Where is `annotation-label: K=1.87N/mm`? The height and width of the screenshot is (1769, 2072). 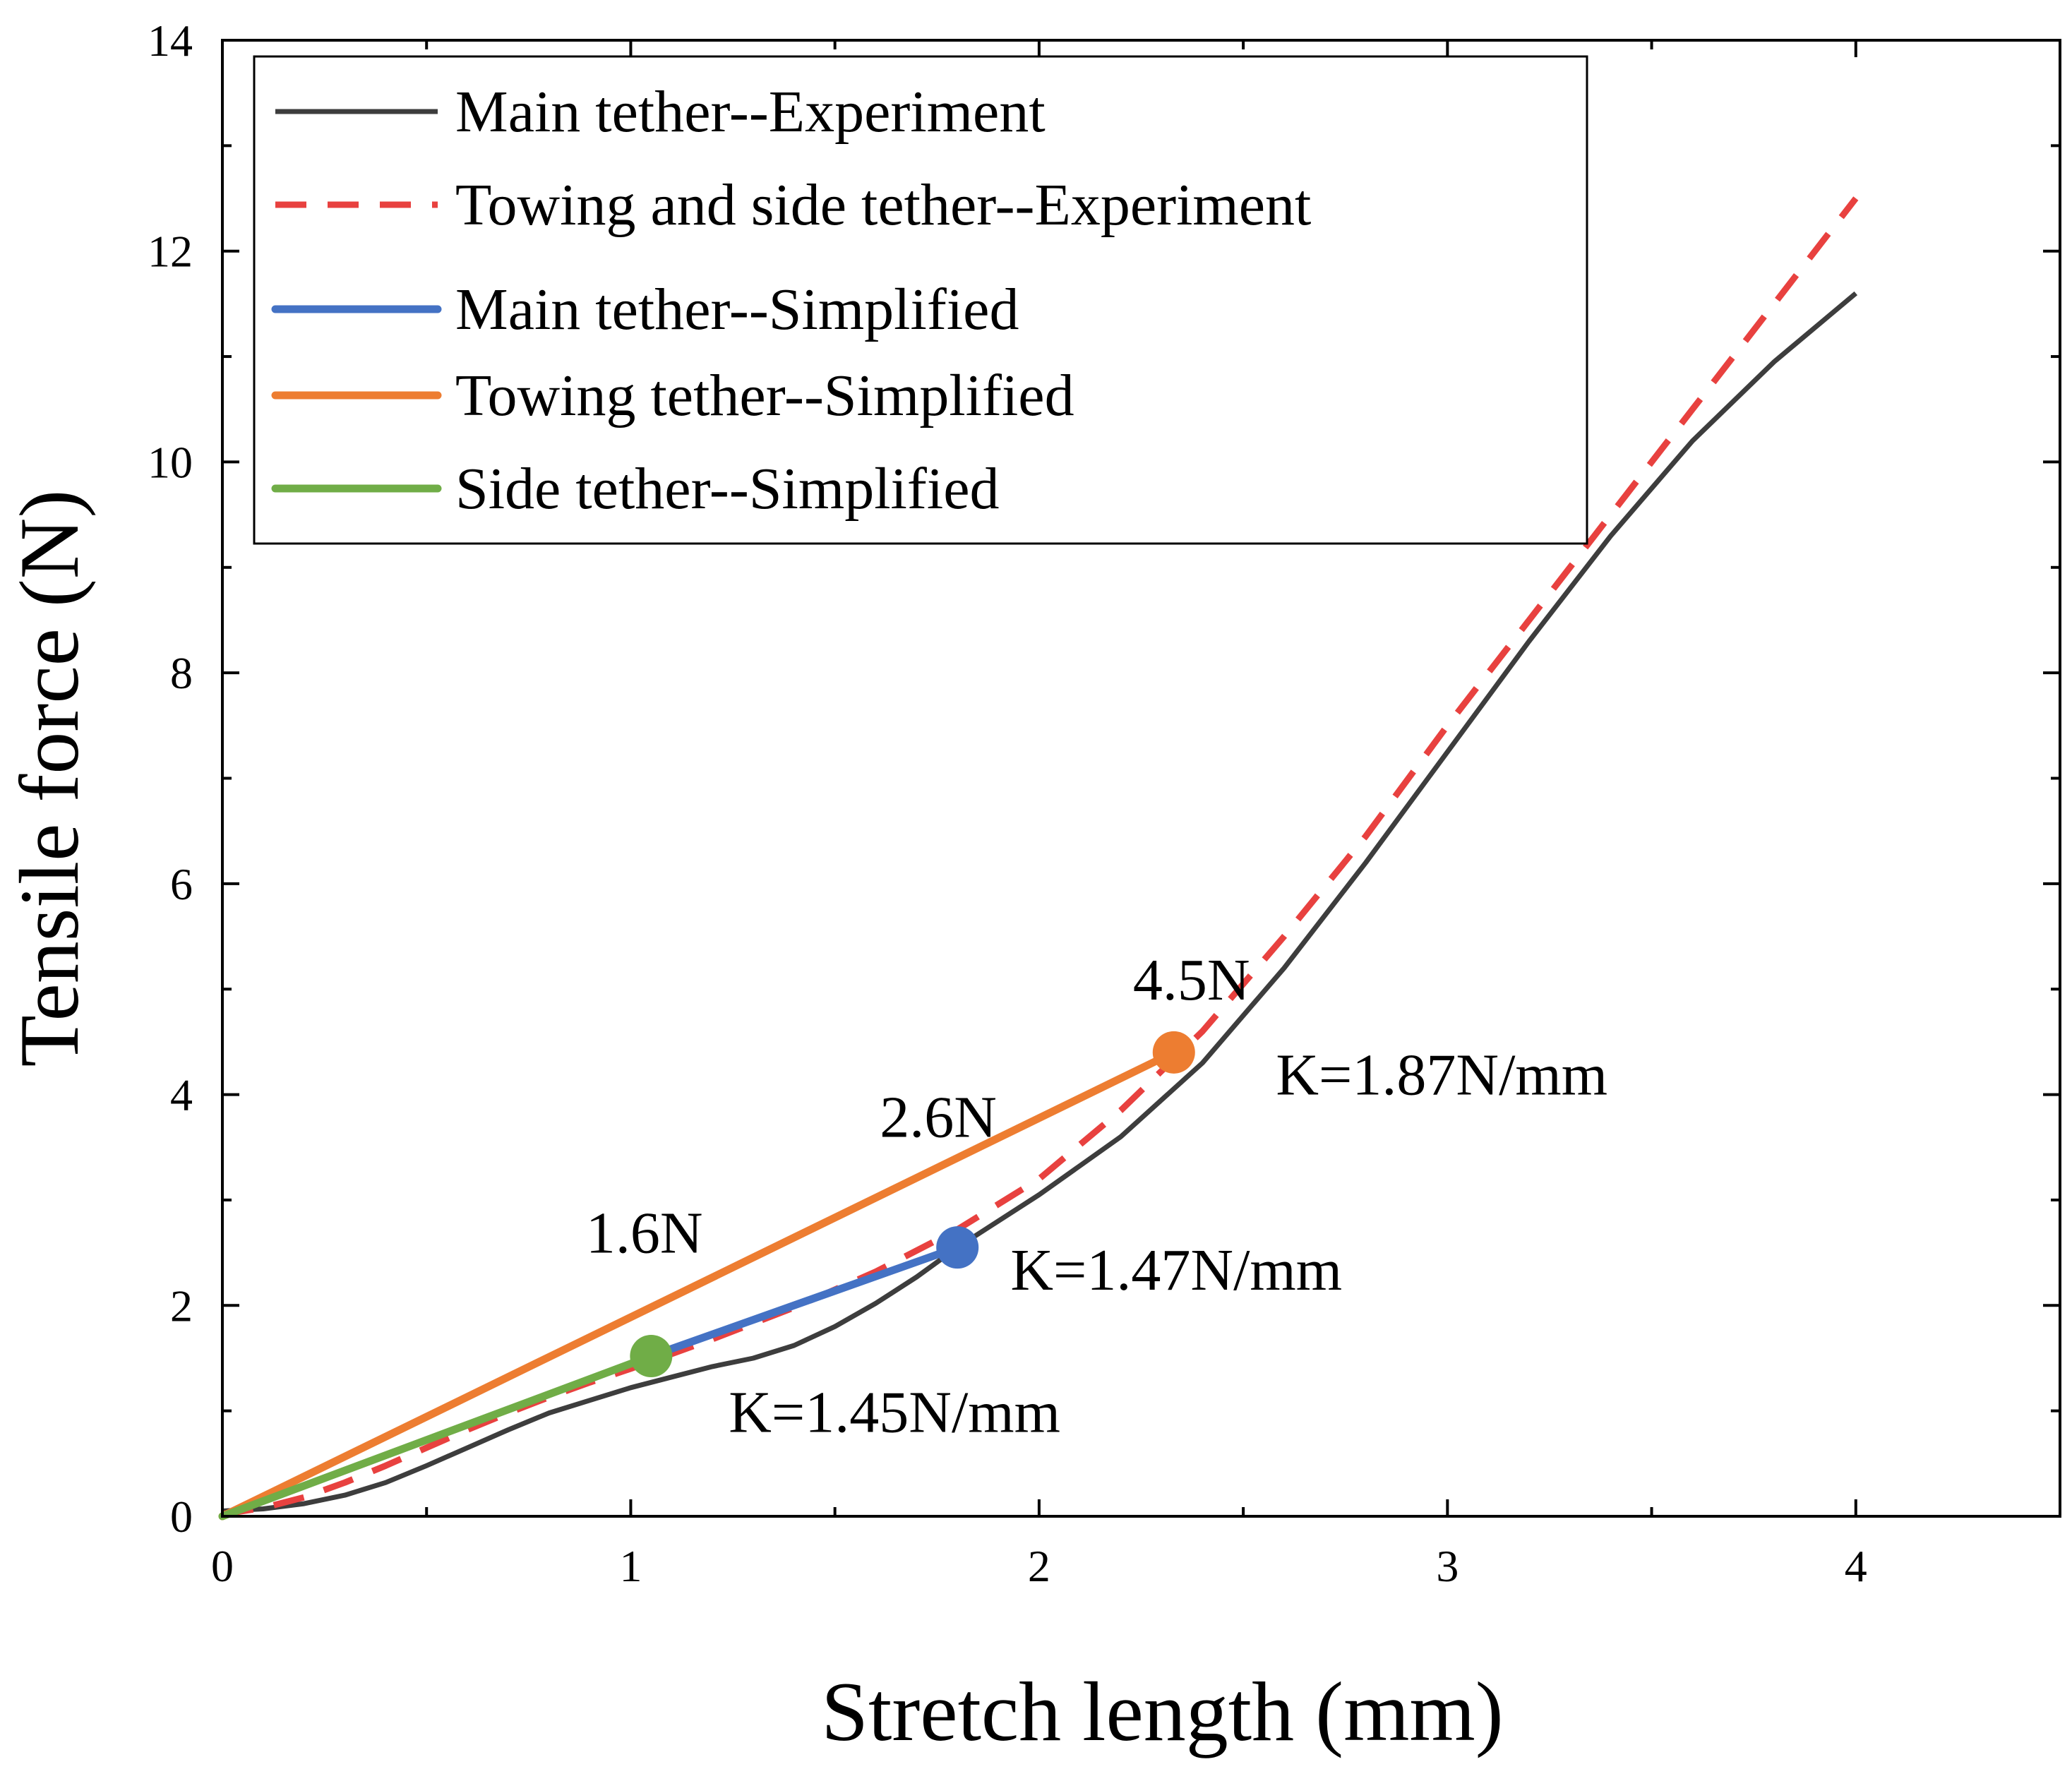 annotation-label: K=1.87N/mm is located at coordinates (1441, 1075).